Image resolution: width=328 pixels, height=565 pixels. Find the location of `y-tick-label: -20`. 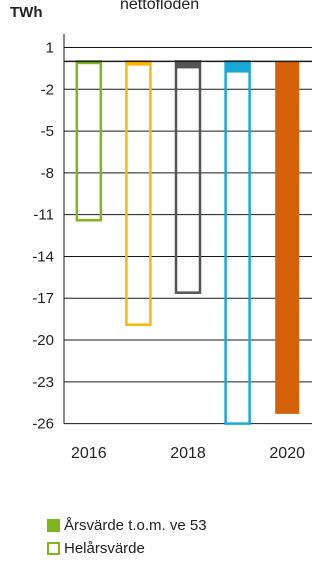

y-tick-label: -20 is located at coordinates (43, 340).